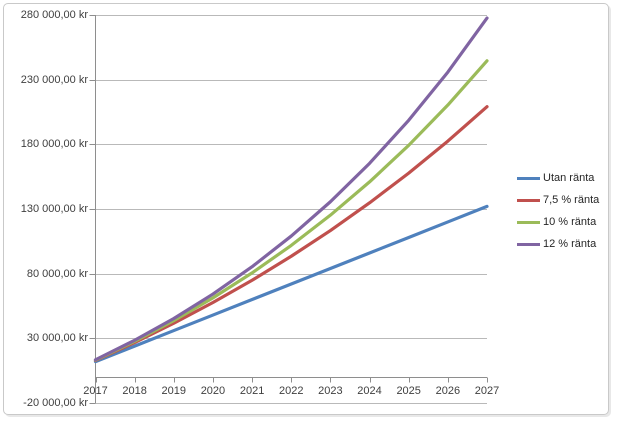 This screenshot has height=427, width=620. I want to click on x-tick-label: 2024, so click(369, 391).